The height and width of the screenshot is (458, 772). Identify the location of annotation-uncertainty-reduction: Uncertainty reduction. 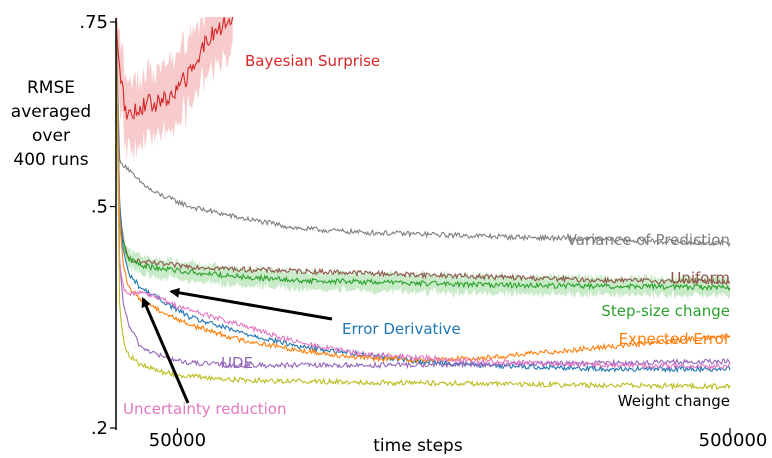
(204, 409).